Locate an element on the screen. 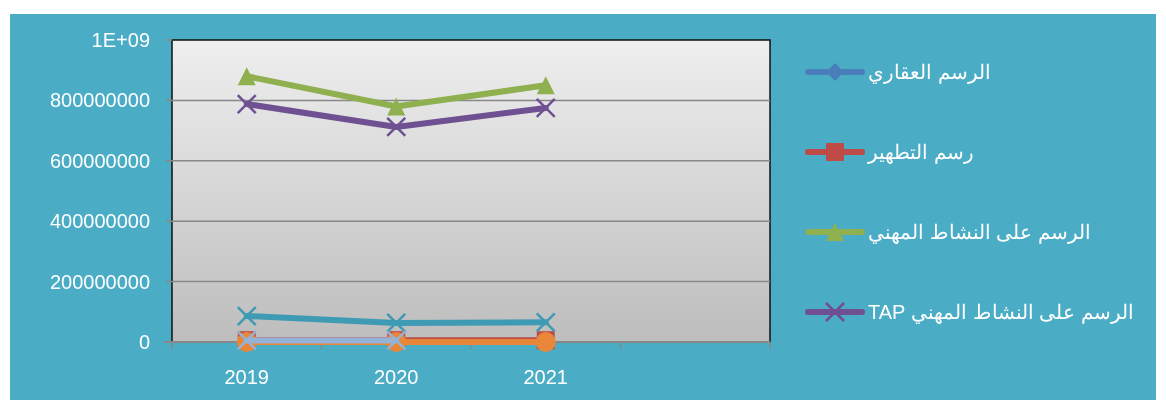 Image resolution: width=1166 pixels, height=401 pixels. y-tick-label: 800000000 is located at coordinates (99, 100).